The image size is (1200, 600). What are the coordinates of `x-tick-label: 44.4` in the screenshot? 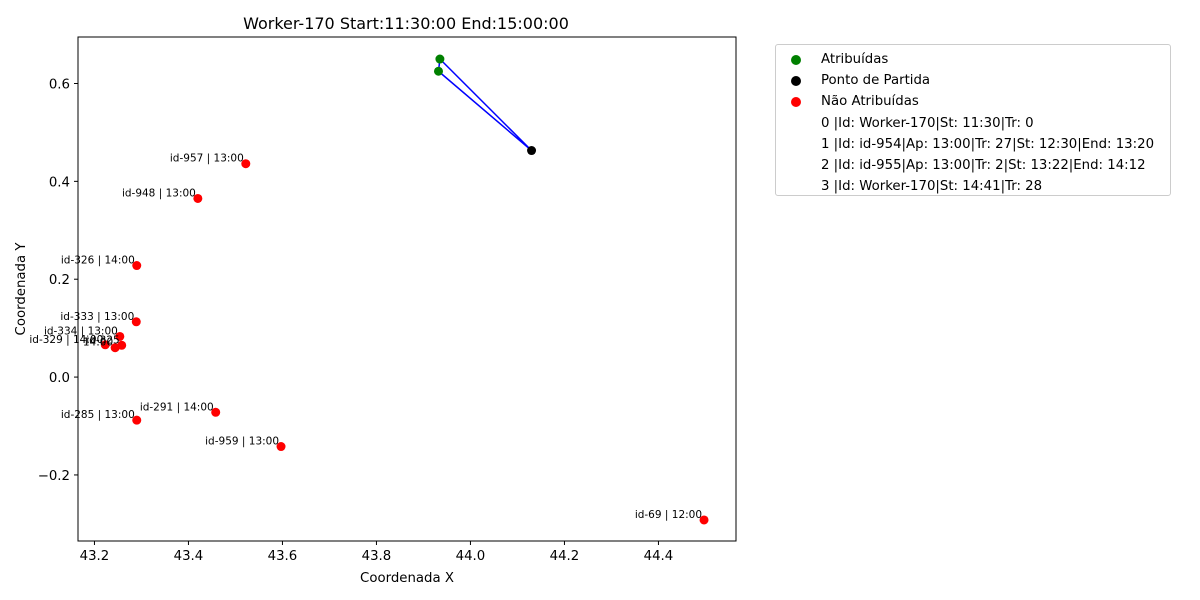 It's located at (659, 556).